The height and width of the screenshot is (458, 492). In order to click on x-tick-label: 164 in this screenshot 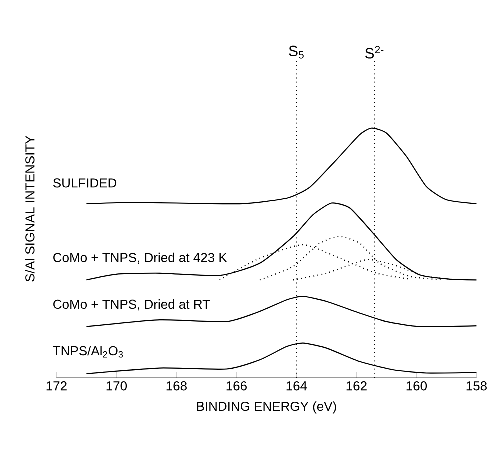, I will do `click(297, 386)`.